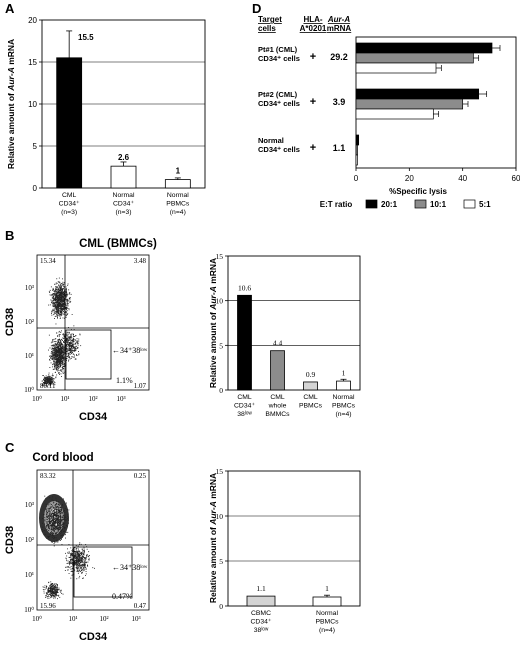 The height and width of the screenshot is (651, 520). Describe the element at coordinates (9, 235) in the screenshot. I see `panel-letter-b: B` at that location.